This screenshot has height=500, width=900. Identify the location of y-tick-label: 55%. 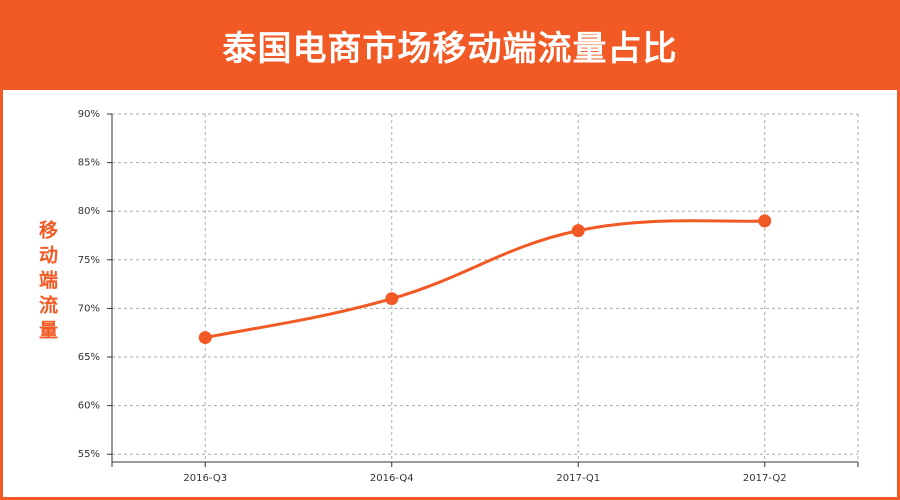
(89, 454).